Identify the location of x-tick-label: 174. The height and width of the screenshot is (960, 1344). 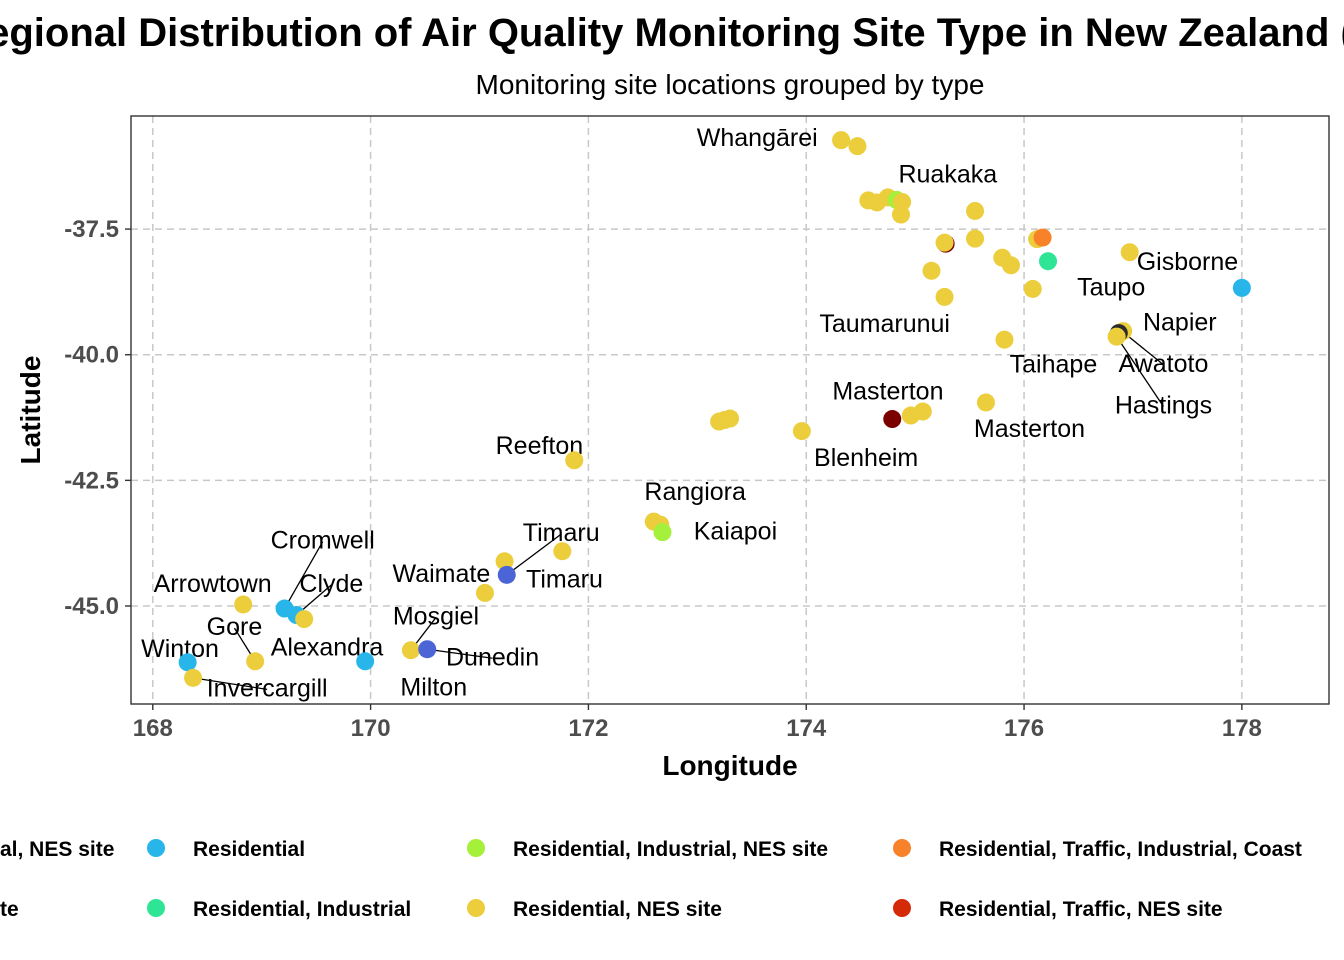
(806, 728).